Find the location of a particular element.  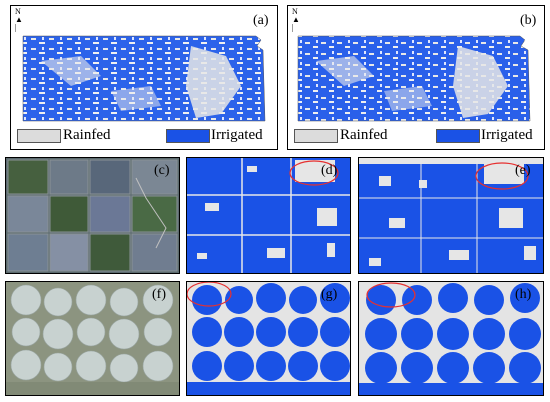

classified-map-h: (h) is located at coordinates (451, 338).